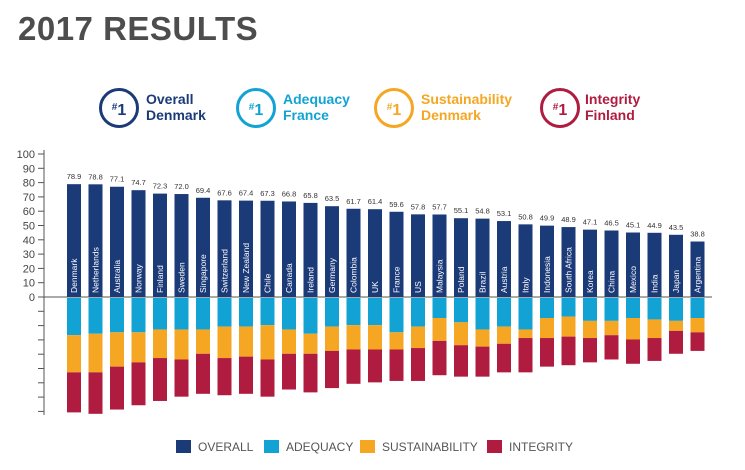  Describe the element at coordinates (246, 193) in the screenshot. I see `value-label: 67.4` at that location.